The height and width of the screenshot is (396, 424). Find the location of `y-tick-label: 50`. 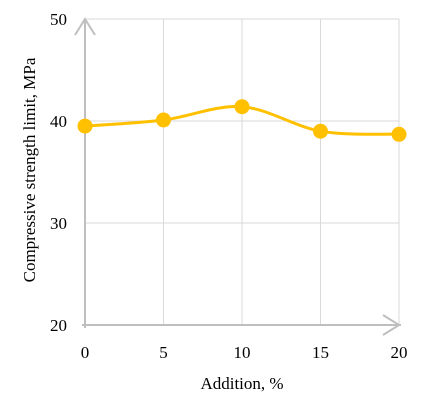

y-tick-label: 50 is located at coordinates (58, 19).